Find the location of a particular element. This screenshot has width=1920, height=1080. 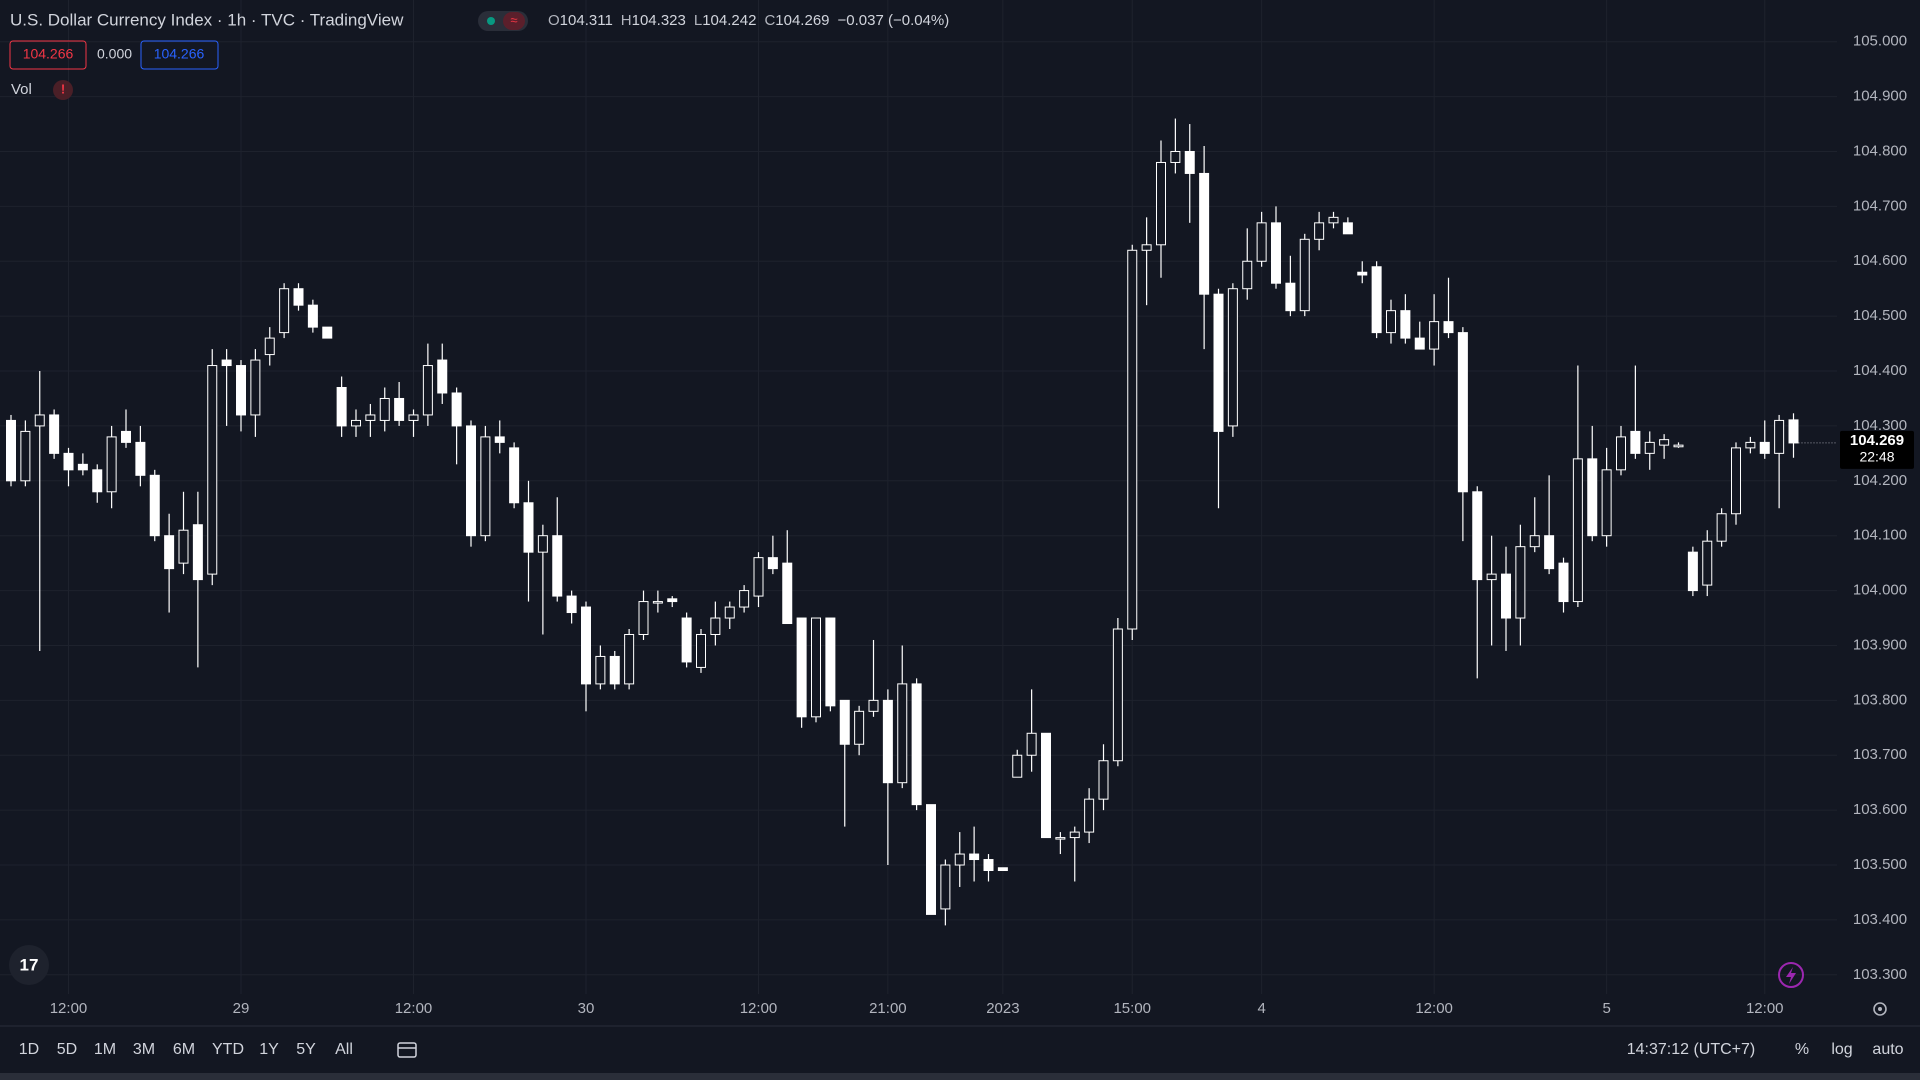

scale-option: auto is located at coordinates (1887, 1049).